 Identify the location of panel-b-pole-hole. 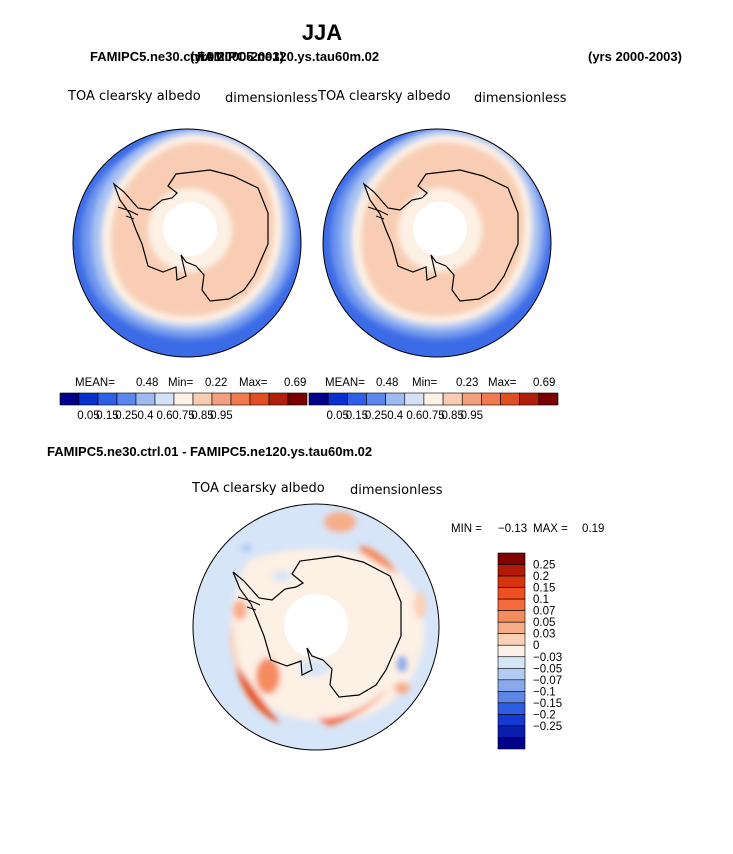
(440, 229).